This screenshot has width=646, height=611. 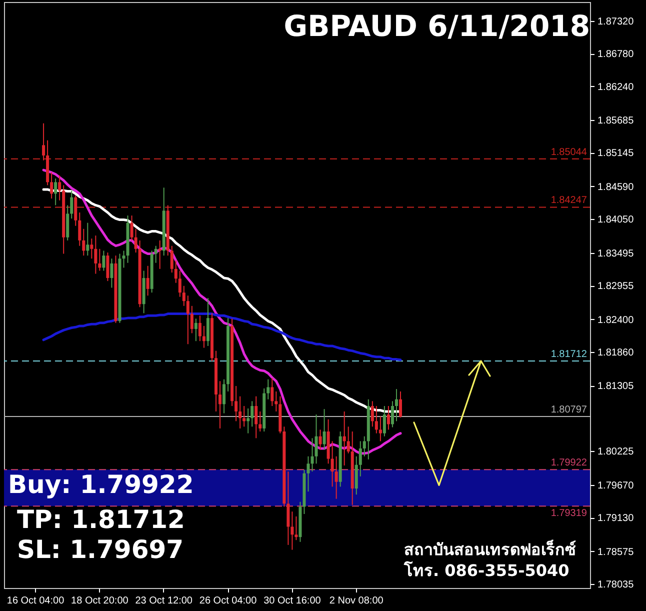 What do you see at coordinates (569, 152) in the screenshot?
I see `ref-line-label: 1.85044` at bounding box center [569, 152].